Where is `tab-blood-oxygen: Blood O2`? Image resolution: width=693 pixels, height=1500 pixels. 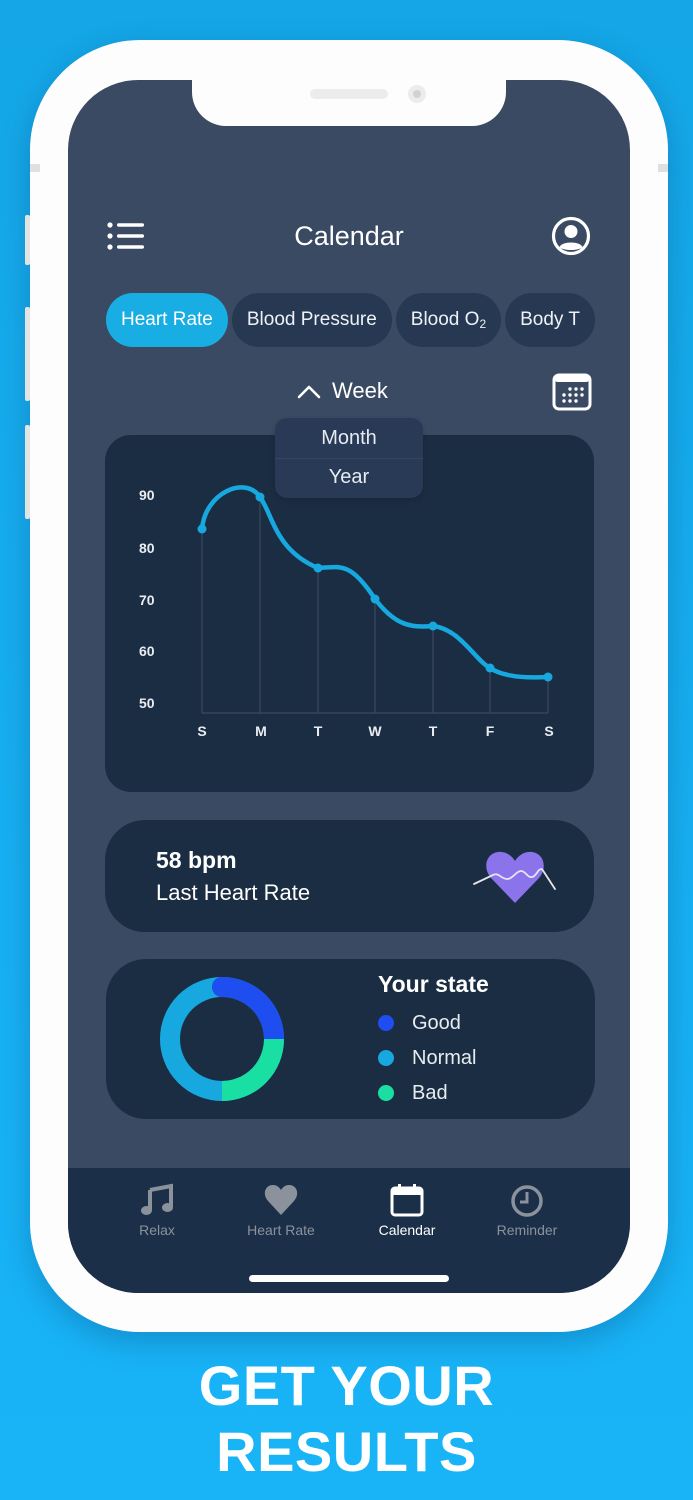
tab-blood-oxygen: Blood O2 is located at coordinates (448, 320).